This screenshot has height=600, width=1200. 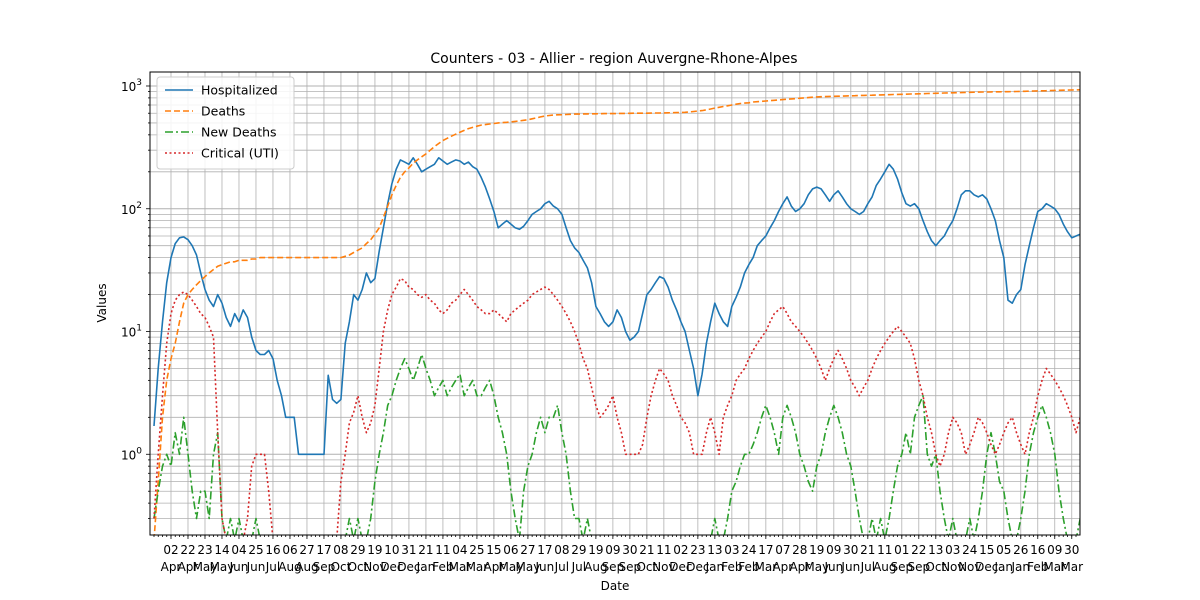 I want to click on legend-label-0: Hospitalized, so click(x=239, y=90).